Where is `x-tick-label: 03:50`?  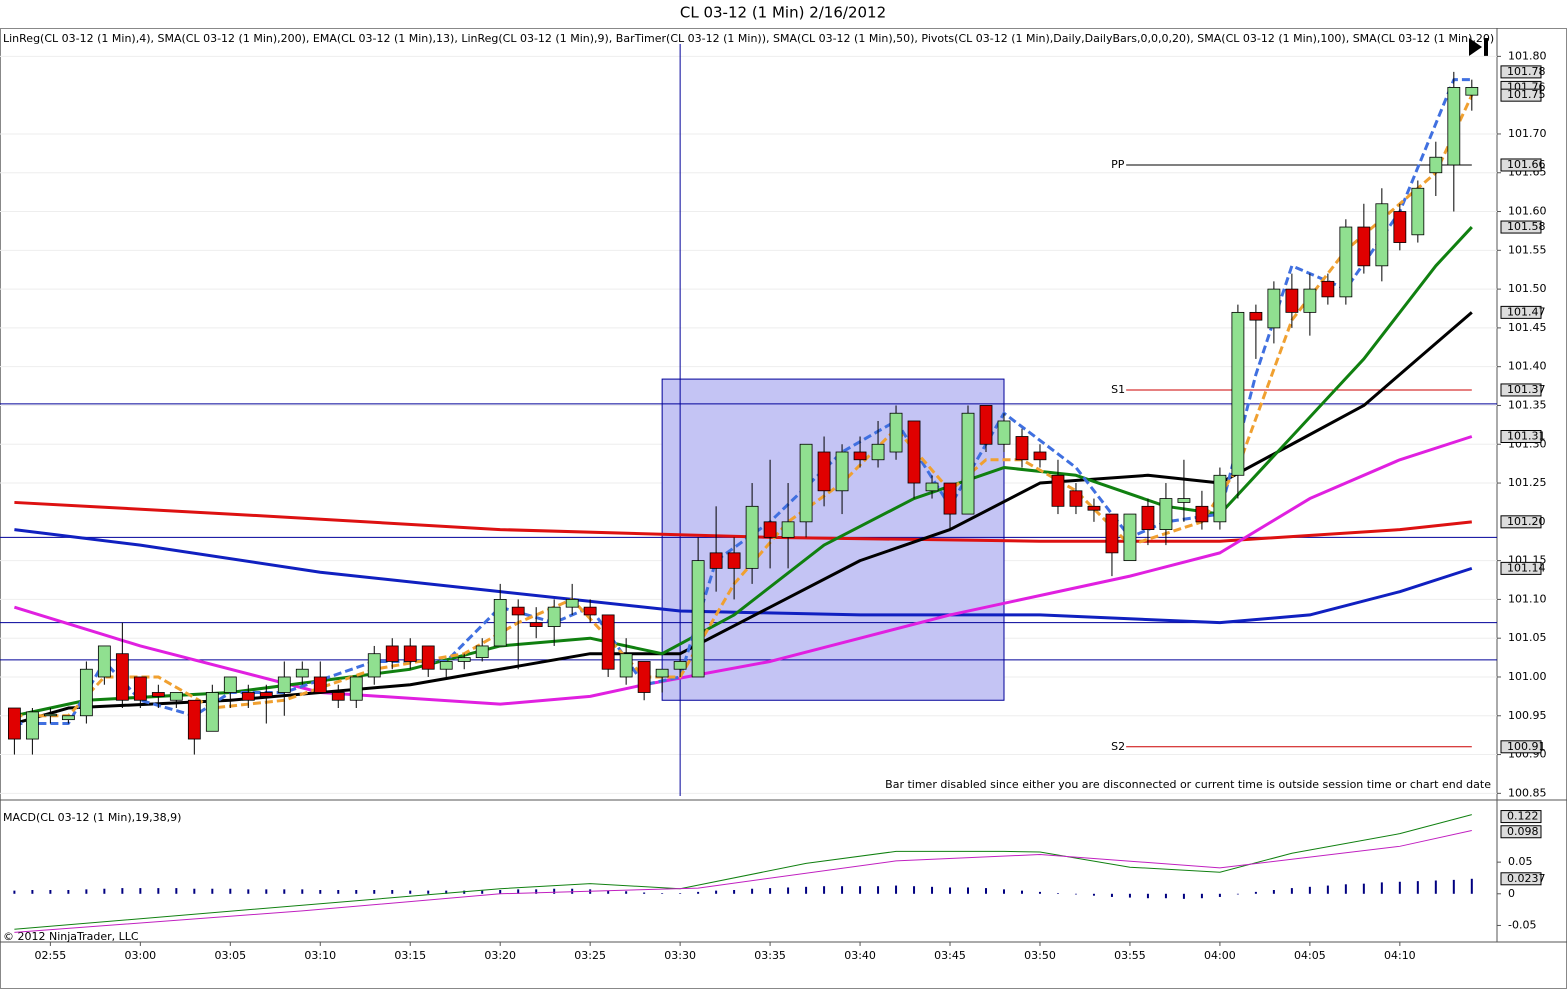
x-tick-label: 03:50 is located at coordinates (1040, 955).